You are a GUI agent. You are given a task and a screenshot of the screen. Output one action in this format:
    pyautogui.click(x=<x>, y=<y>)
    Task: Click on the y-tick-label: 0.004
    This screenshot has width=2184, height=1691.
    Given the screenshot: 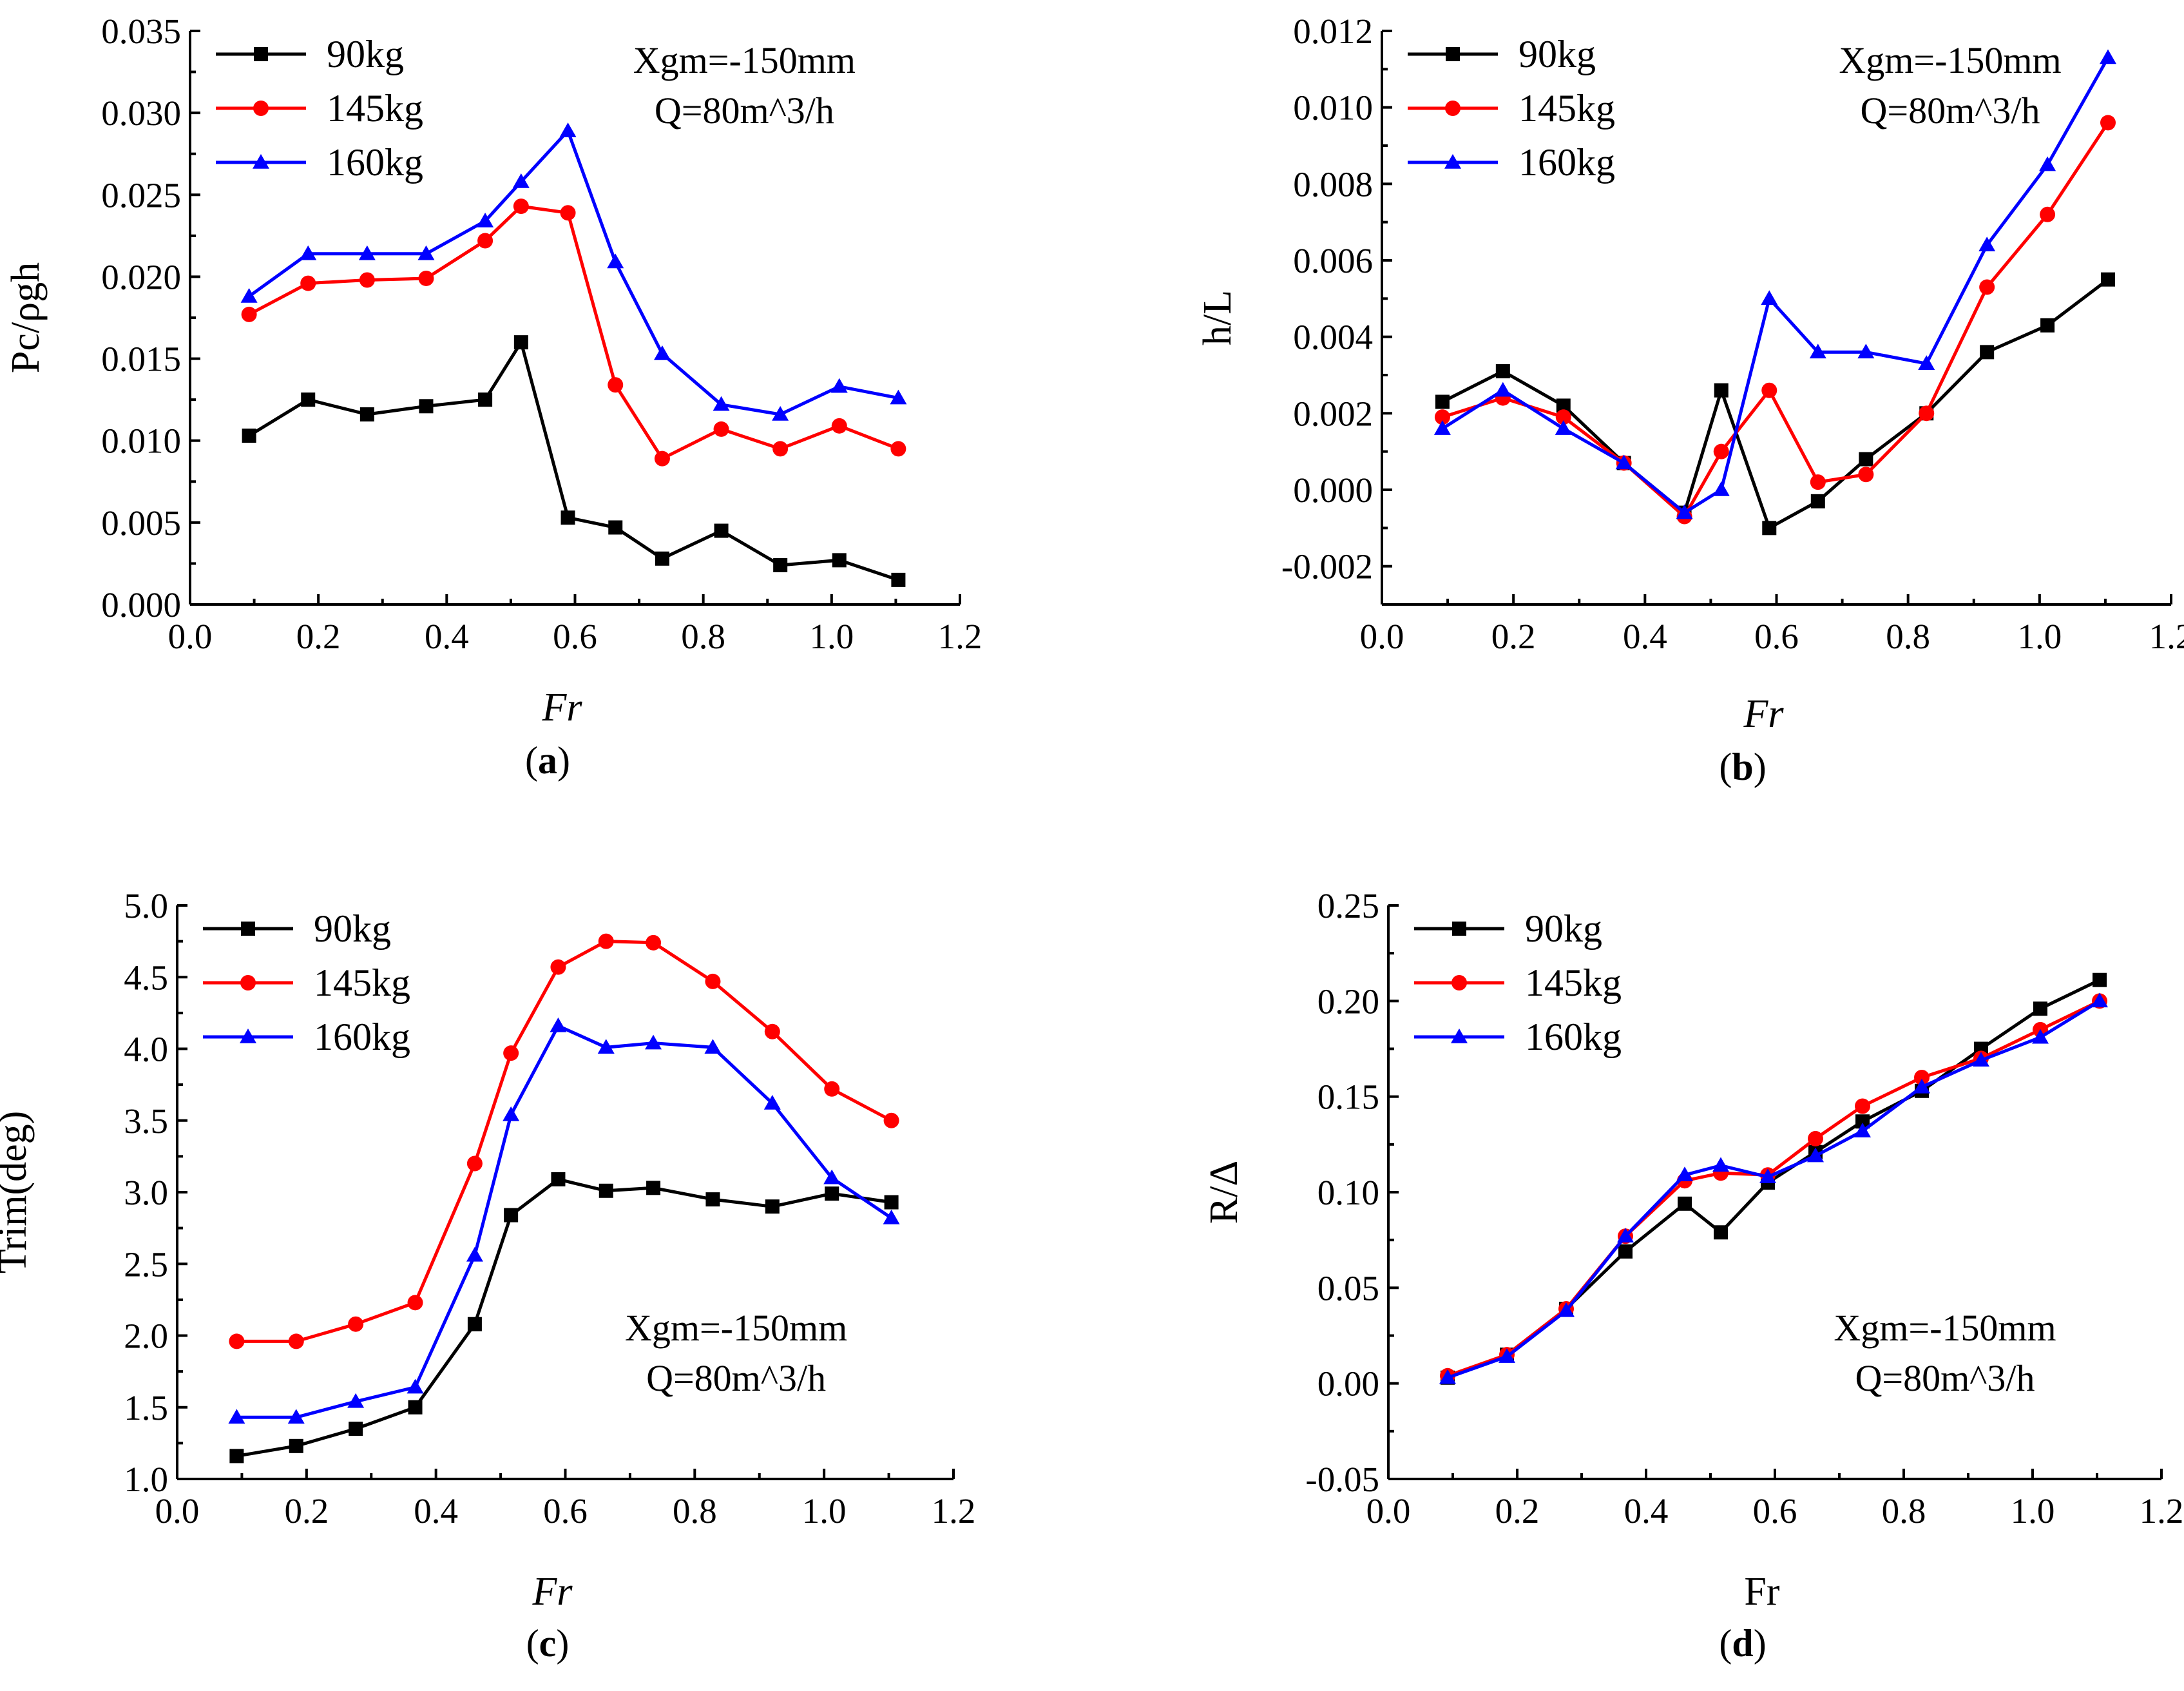 What is the action you would take?
    pyautogui.click(x=1333, y=337)
    